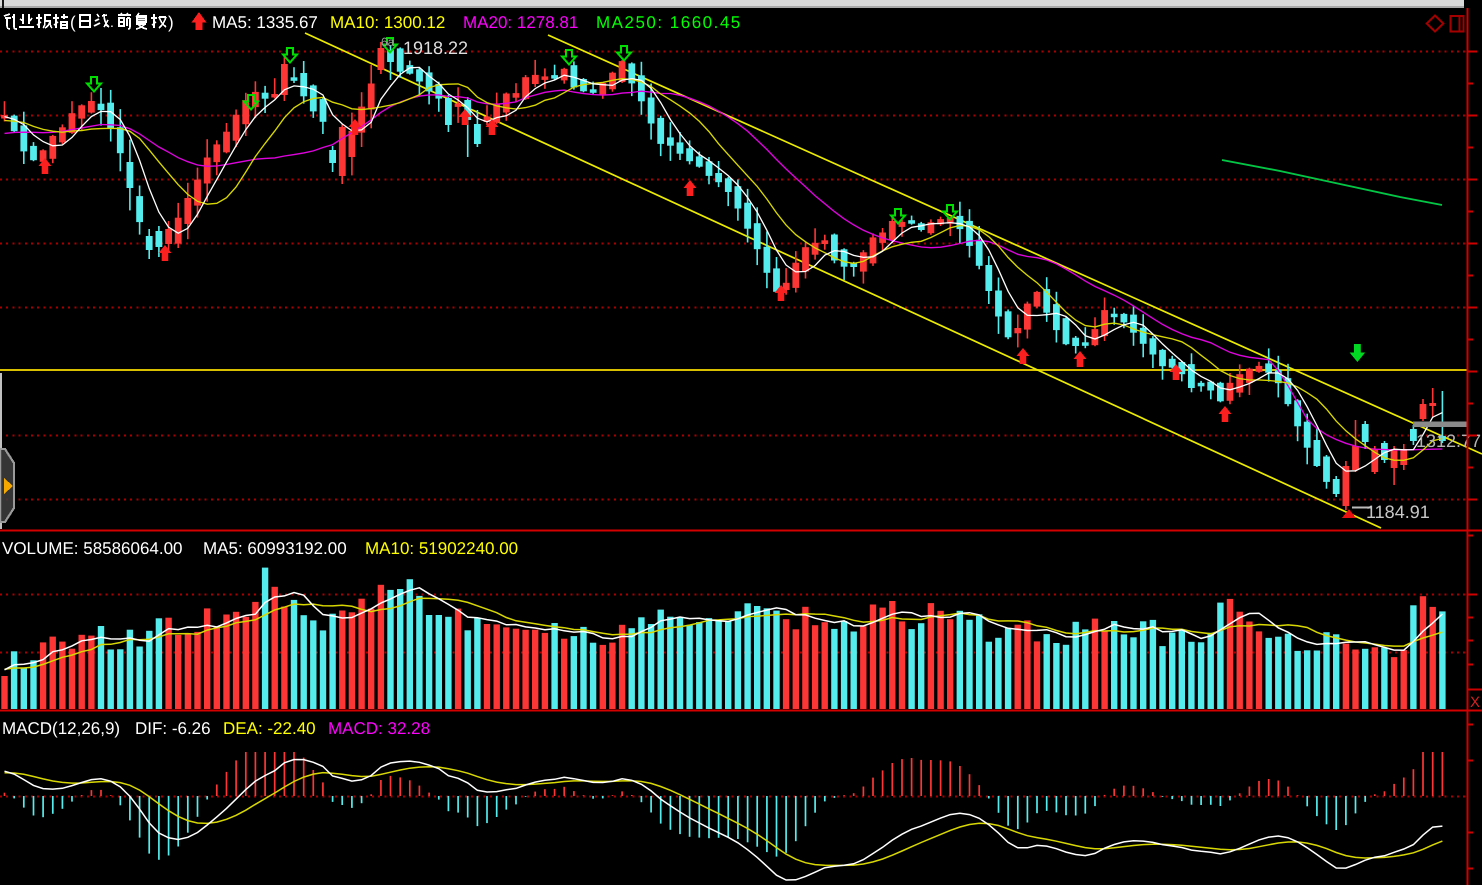 This screenshot has height=885, width=1482. What do you see at coordinates (520, 22) in the screenshot?
I see `svg-text: MA20: 1278.81` at bounding box center [520, 22].